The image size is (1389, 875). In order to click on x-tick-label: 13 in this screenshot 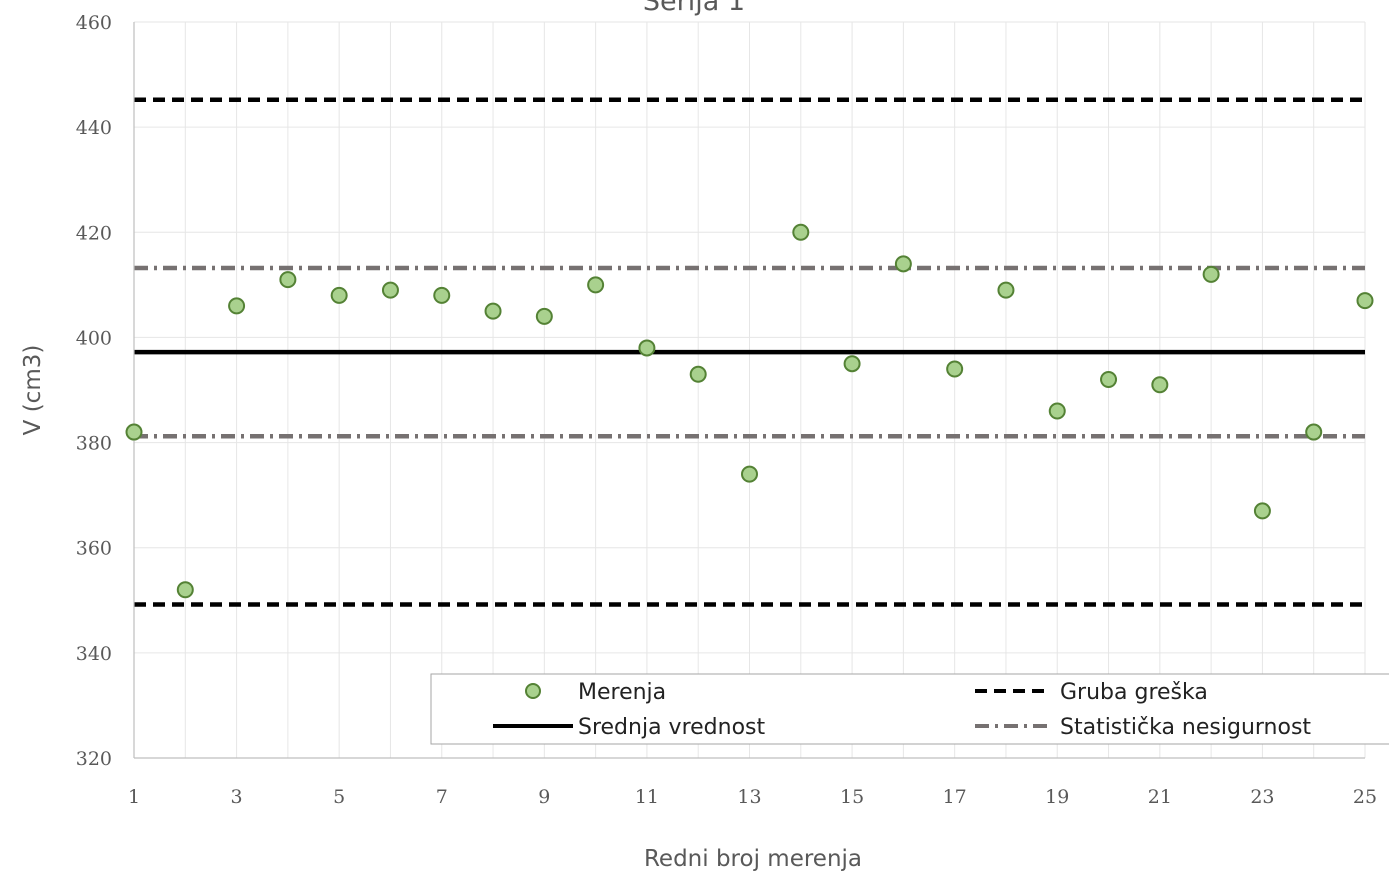, I will do `click(749, 797)`.